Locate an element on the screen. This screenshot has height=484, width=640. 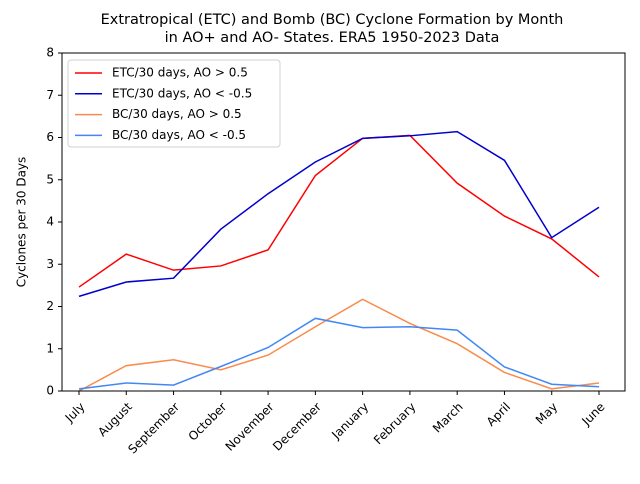
y-tick-label: 2 is located at coordinates (50, 306).